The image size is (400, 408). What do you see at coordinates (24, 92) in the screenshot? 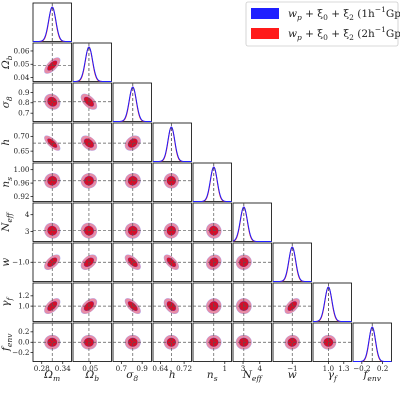
I see `y-tick-label: 0.9` at bounding box center [24, 92].